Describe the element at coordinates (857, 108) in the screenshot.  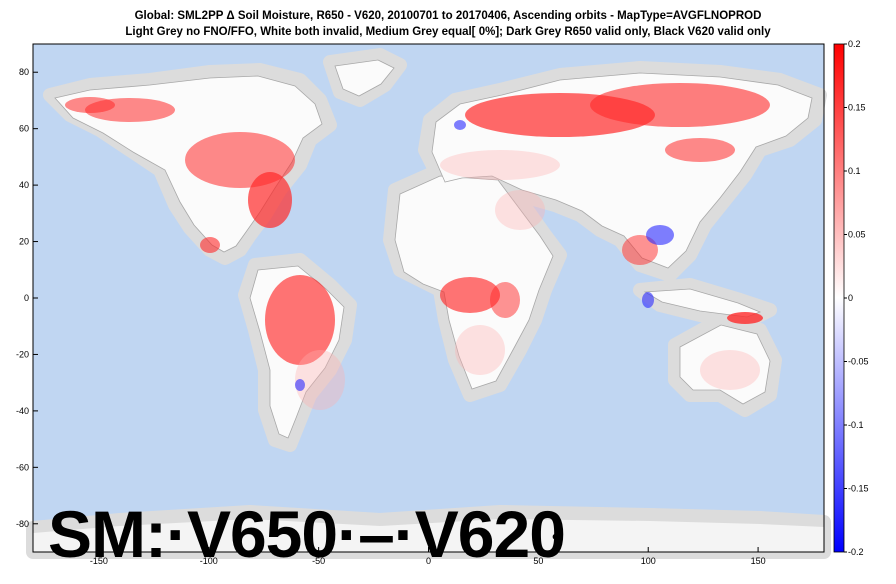
I see `colorbar-tick-label: 0.15` at that location.